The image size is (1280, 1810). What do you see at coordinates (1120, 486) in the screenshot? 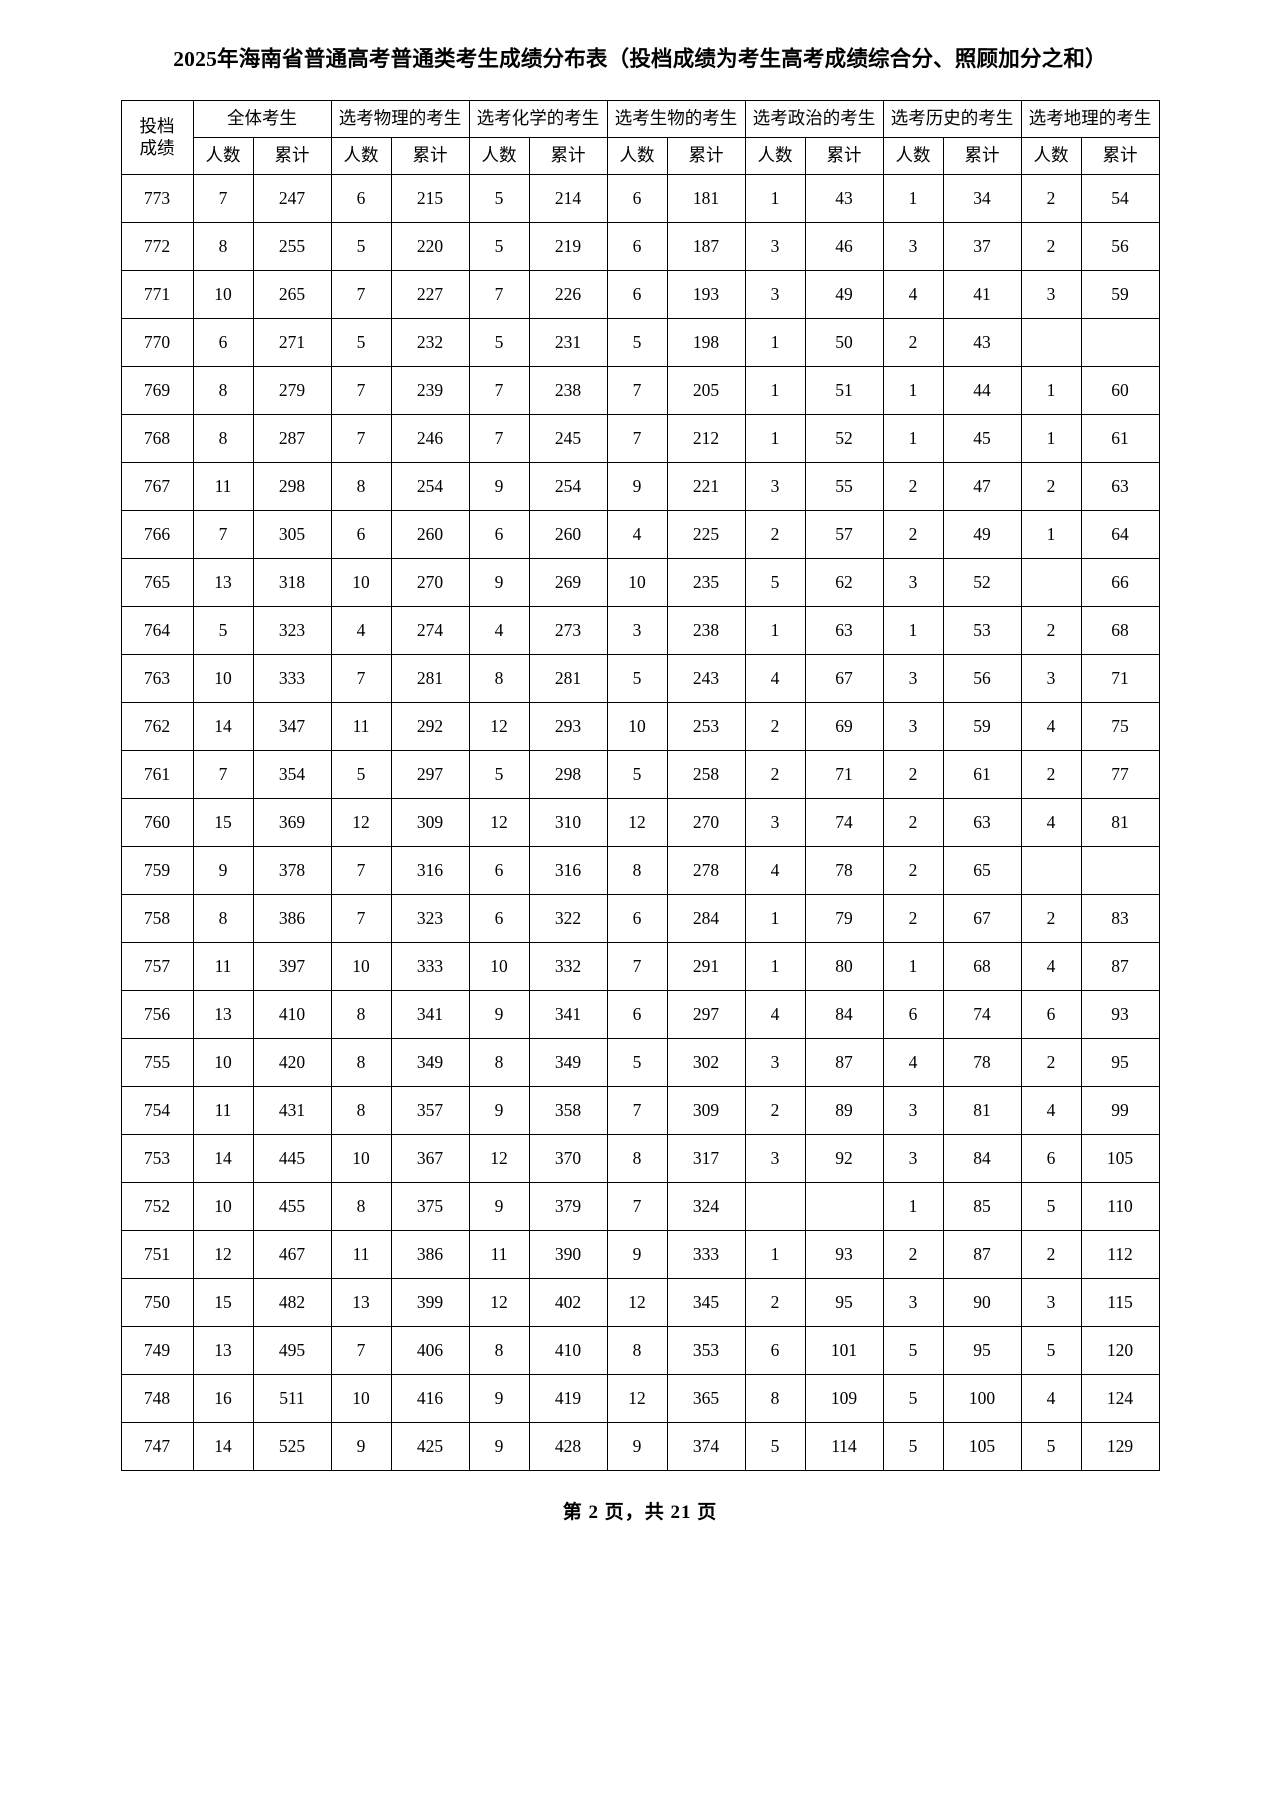
I see `cell-cumulative: 63` at bounding box center [1120, 486].